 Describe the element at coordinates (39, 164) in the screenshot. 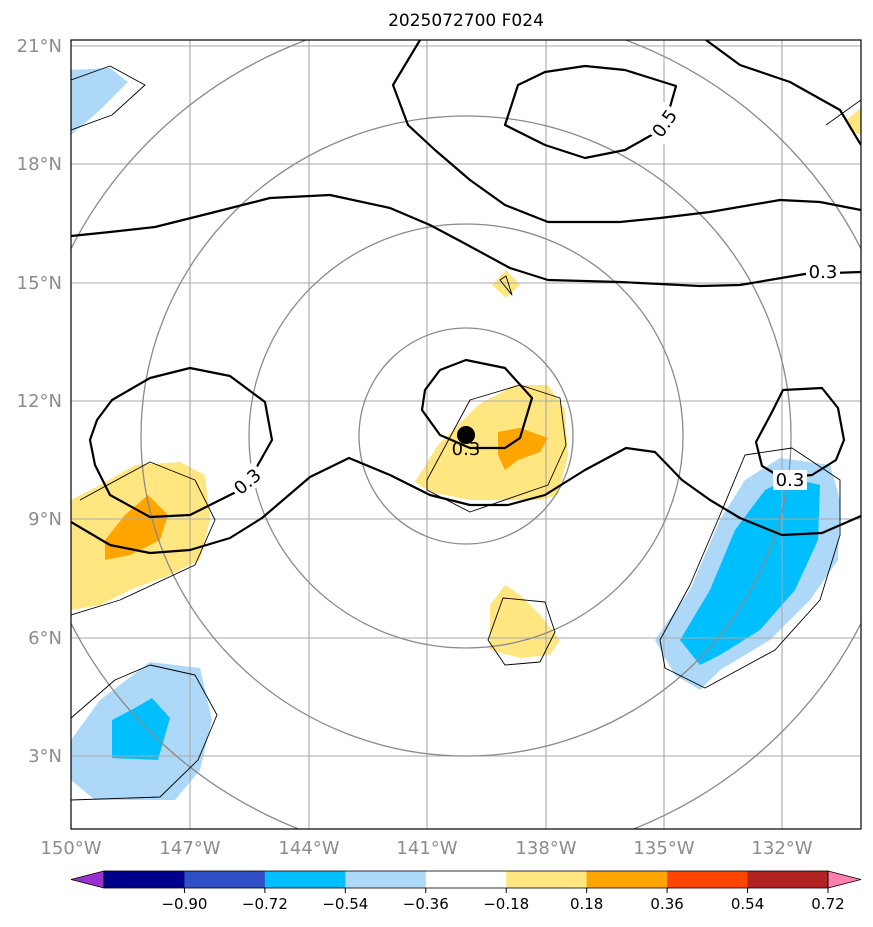

I see `lat-label-18n: 18°N` at that location.